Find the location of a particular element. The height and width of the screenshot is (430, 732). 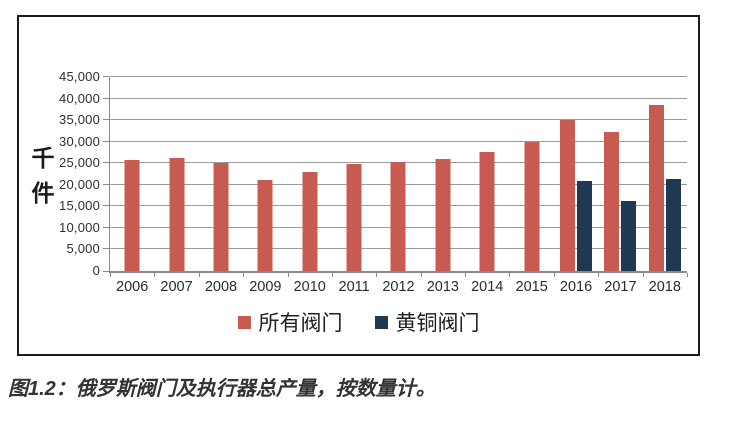

x-tick-label: 2010 is located at coordinates (309, 287).